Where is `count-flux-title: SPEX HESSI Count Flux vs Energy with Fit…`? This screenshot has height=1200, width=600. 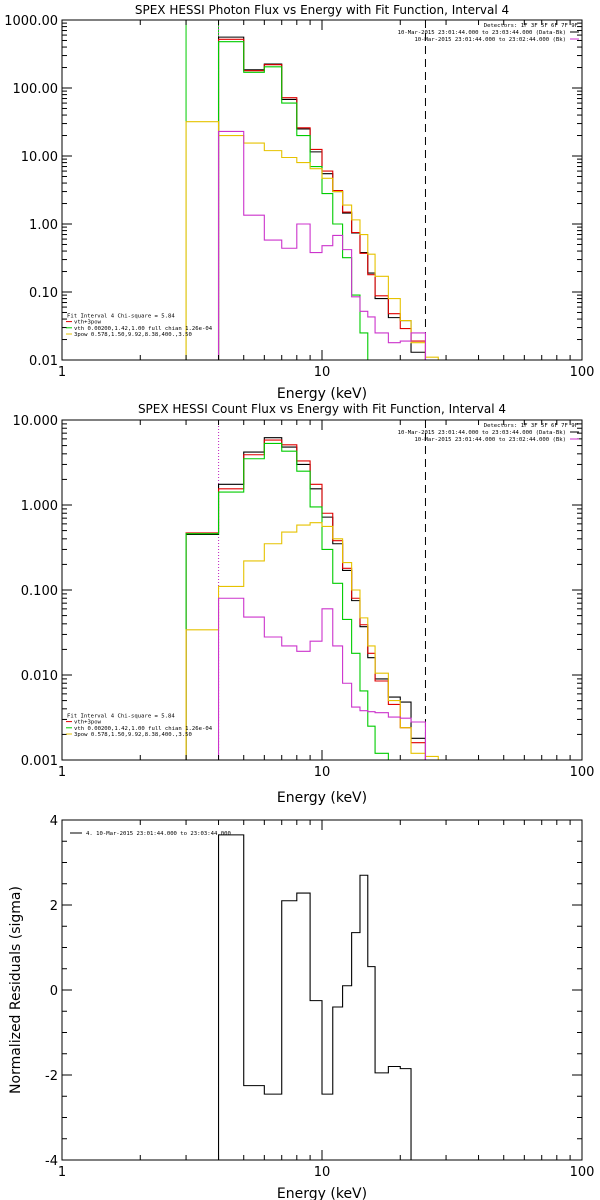
count-flux-title: SPEX HESSI Count Flux vs Energy with Fit… is located at coordinates (322, 409).